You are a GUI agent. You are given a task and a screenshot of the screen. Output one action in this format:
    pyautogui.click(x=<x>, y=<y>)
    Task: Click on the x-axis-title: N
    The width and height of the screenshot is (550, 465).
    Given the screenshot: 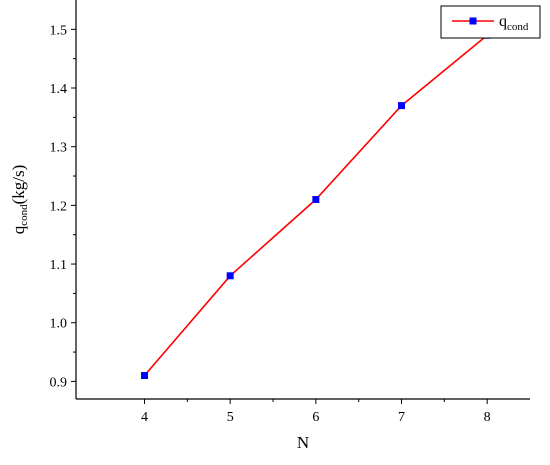 What is the action you would take?
    pyautogui.click(x=303, y=442)
    